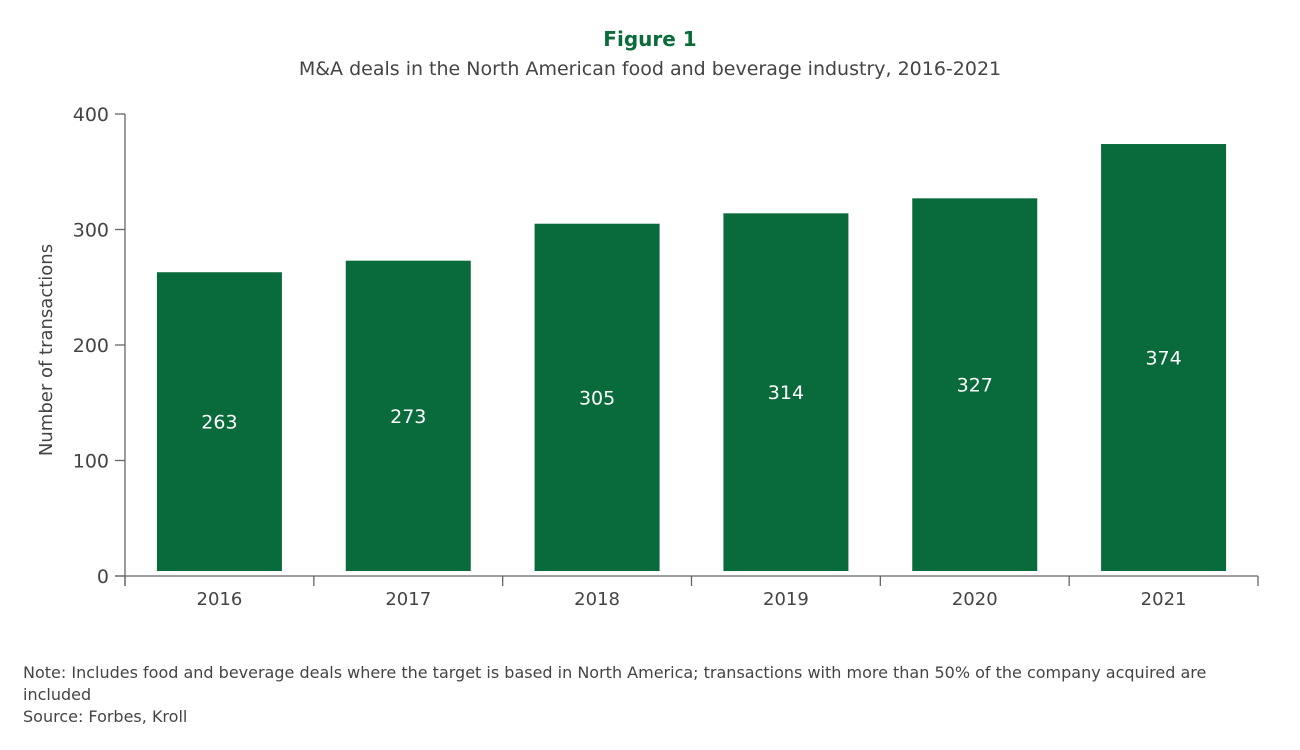 The width and height of the screenshot is (1300, 750). Describe the element at coordinates (408, 599) in the screenshot. I see `x-tick-label: 2017` at that location.